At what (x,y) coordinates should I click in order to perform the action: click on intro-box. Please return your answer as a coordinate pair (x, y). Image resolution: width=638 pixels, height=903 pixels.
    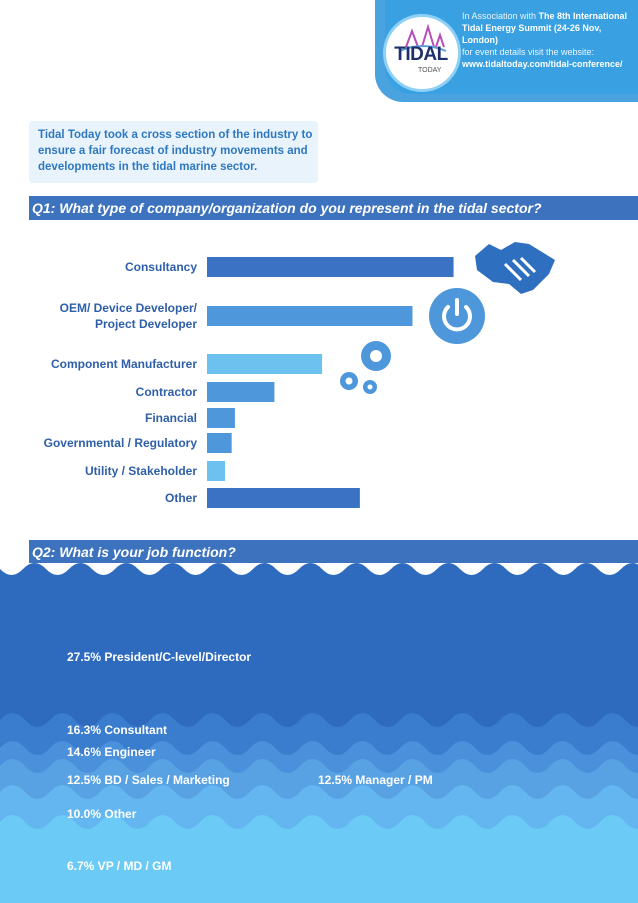
    Looking at the image, I should click on (173, 152).